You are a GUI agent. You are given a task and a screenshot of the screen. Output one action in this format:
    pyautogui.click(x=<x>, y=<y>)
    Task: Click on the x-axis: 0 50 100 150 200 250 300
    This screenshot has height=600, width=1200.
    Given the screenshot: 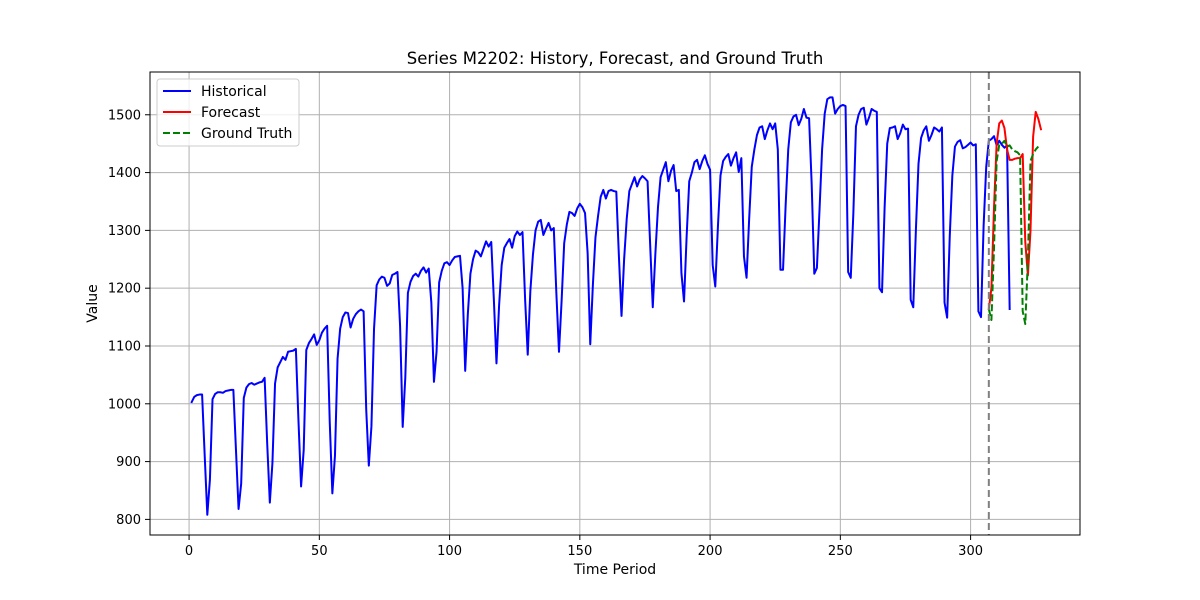 What is the action you would take?
    pyautogui.click(x=584, y=547)
    